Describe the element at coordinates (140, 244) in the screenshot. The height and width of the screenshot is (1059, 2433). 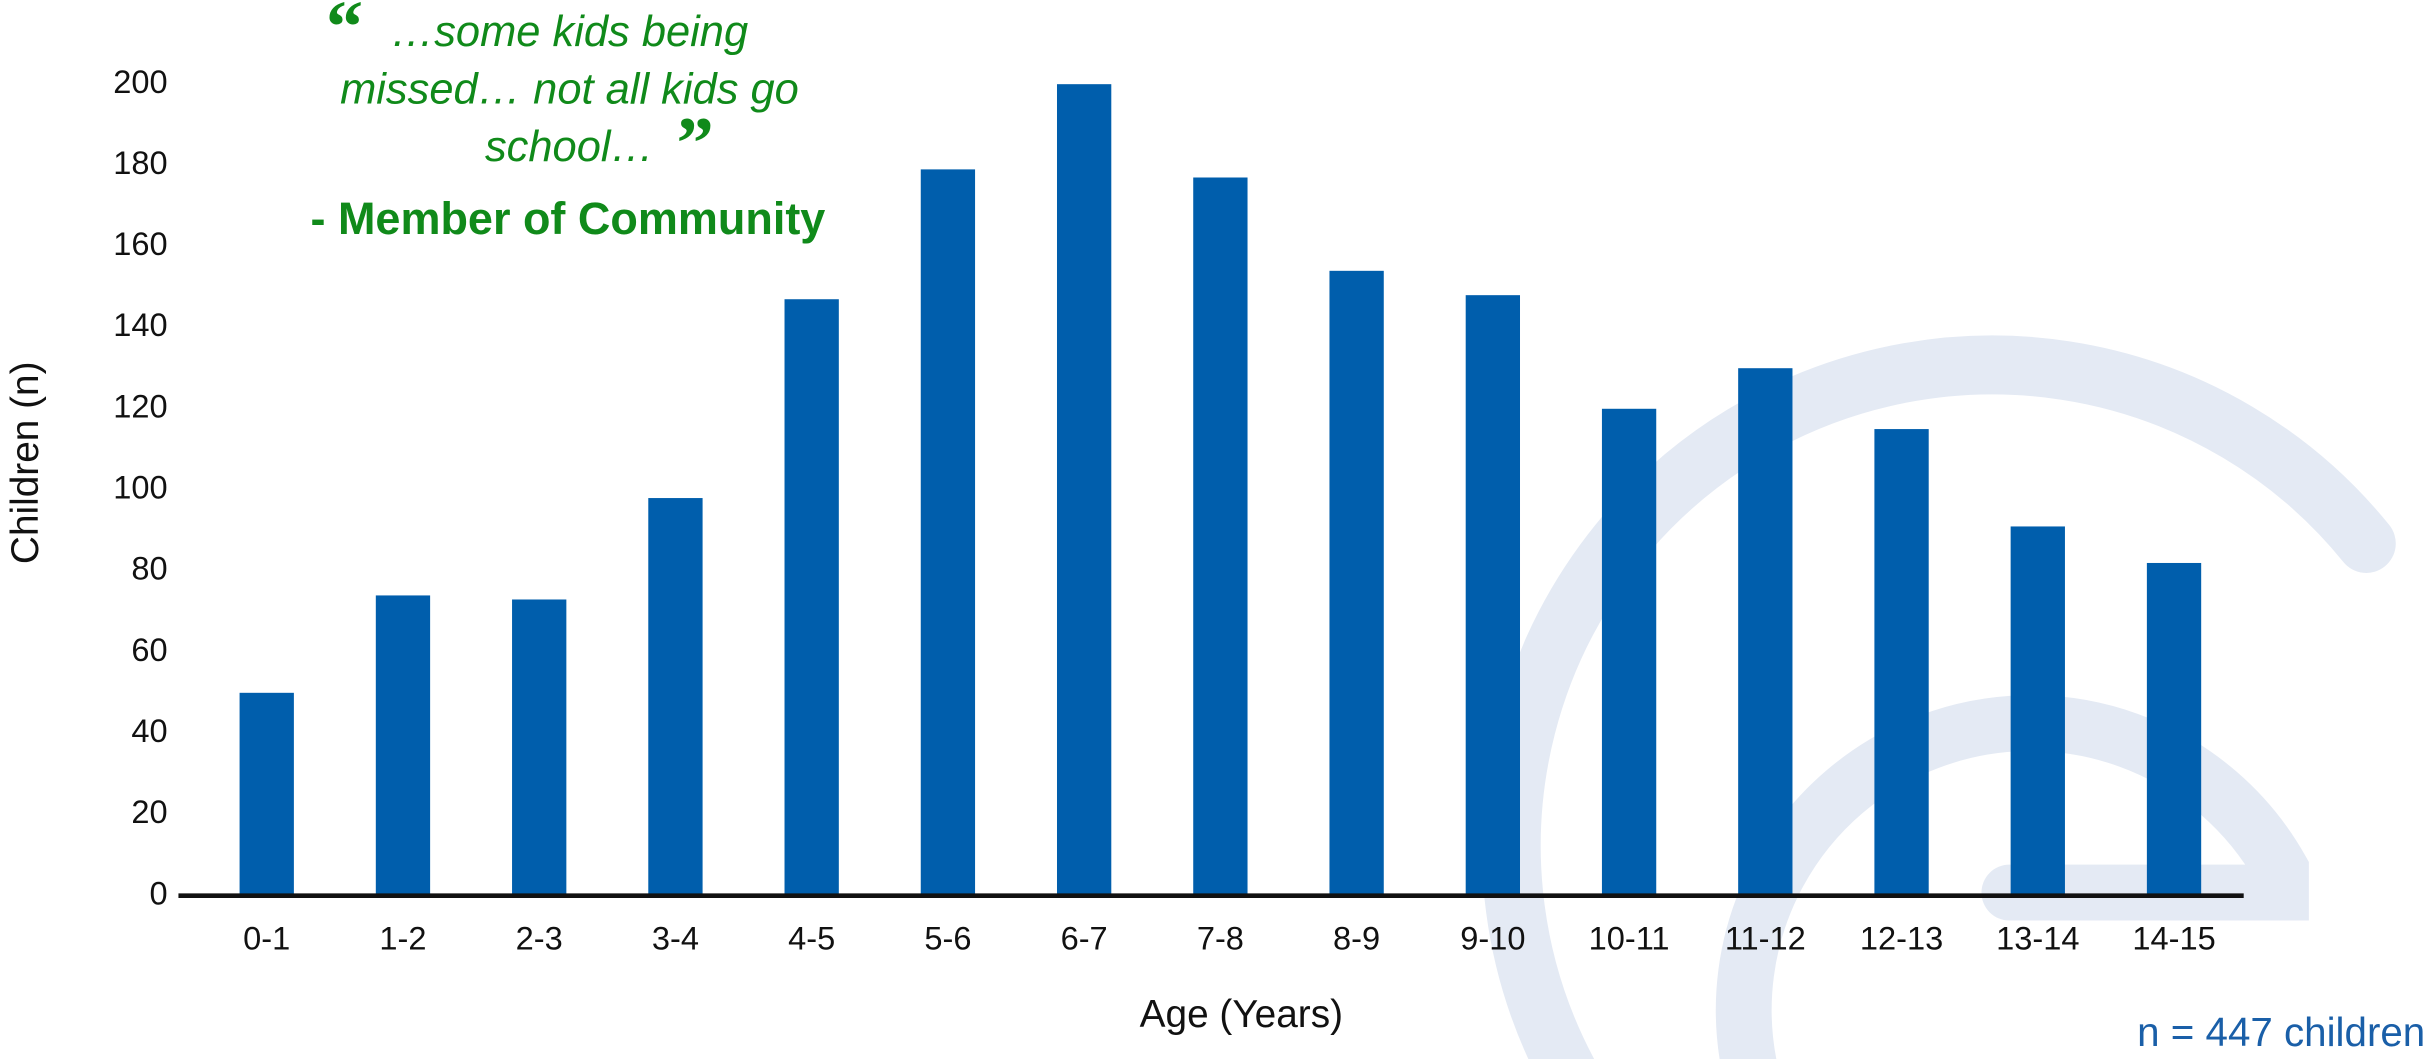
I see `y-tick-label: 160` at that location.